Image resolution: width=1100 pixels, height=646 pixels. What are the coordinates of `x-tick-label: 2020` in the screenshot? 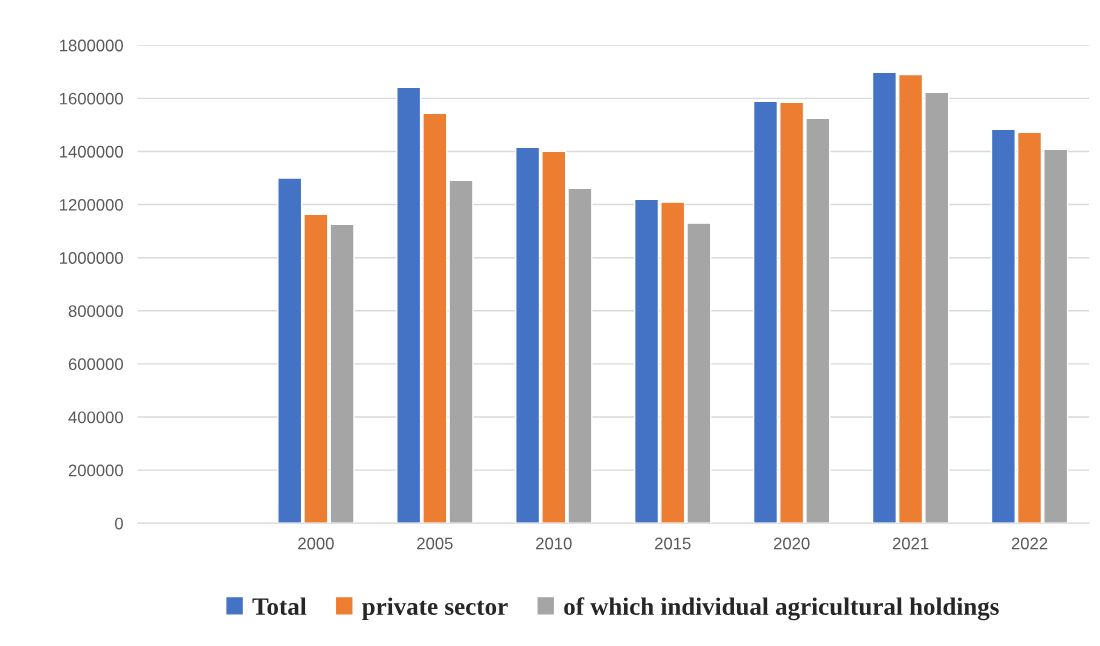 It's located at (791, 543).